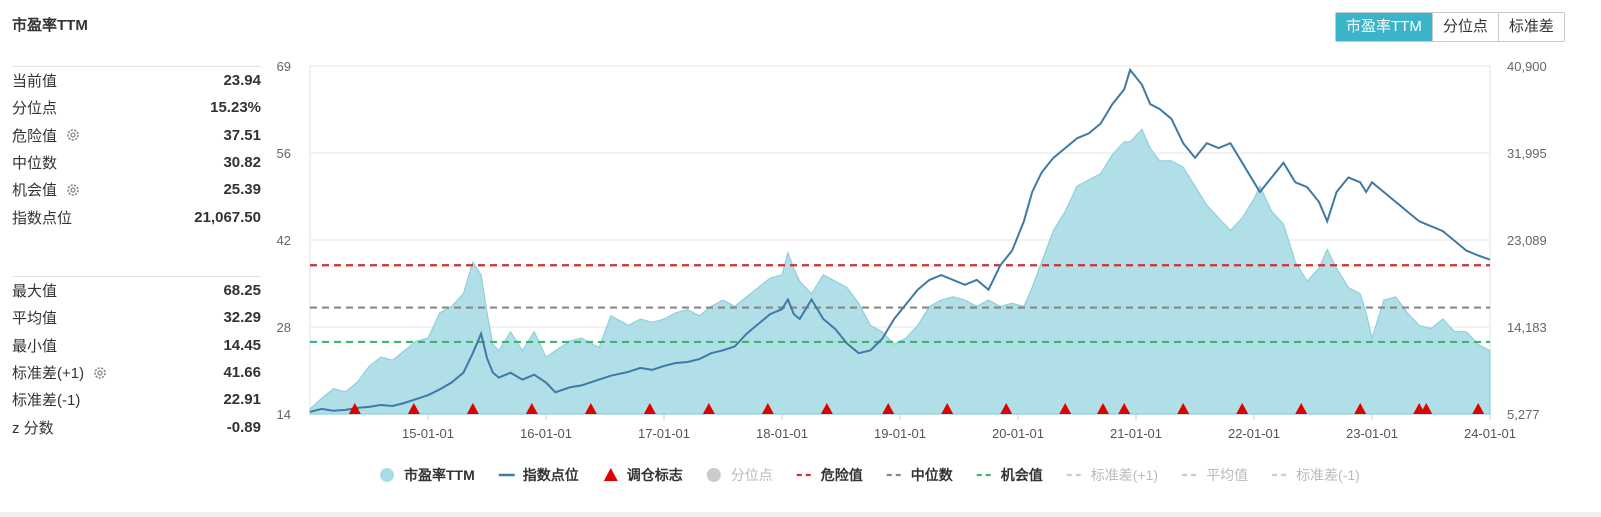  Describe the element at coordinates (136, 290) in the screenshot. I see `stat-max: 最大值 68.25` at that location.